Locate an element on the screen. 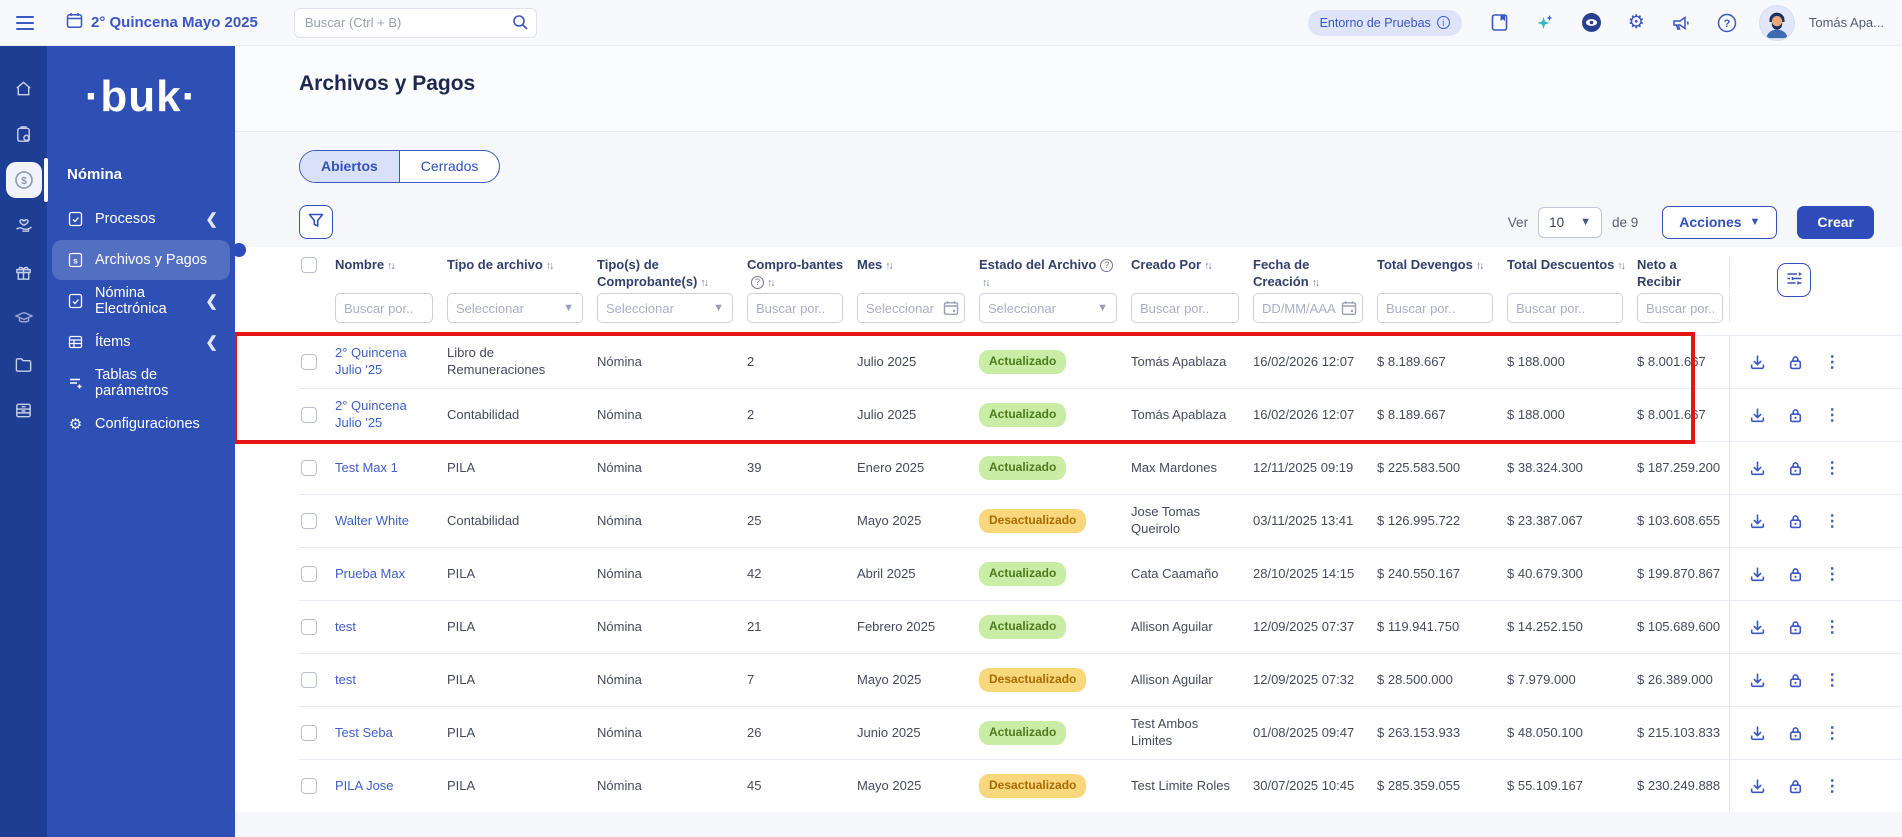 The image size is (1902, 837). column-header-estado: Estado del Archivo ?↑↓ is located at coordinates (1055, 274).